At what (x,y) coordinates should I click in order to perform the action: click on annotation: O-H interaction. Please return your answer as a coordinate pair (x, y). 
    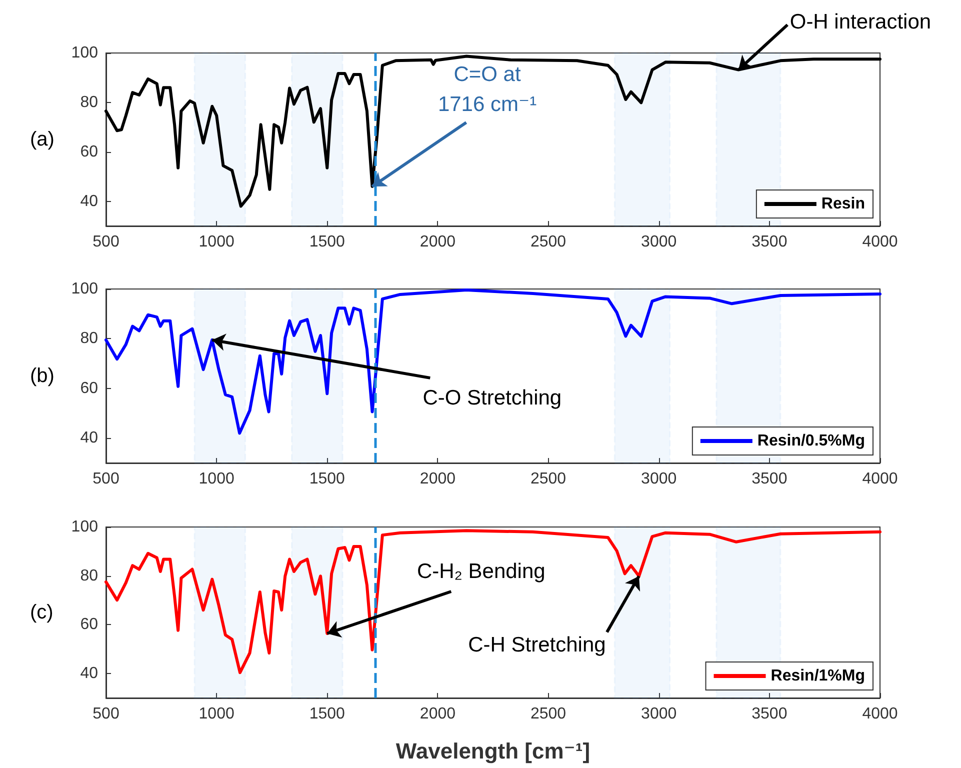
    Looking at the image, I should click on (861, 22).